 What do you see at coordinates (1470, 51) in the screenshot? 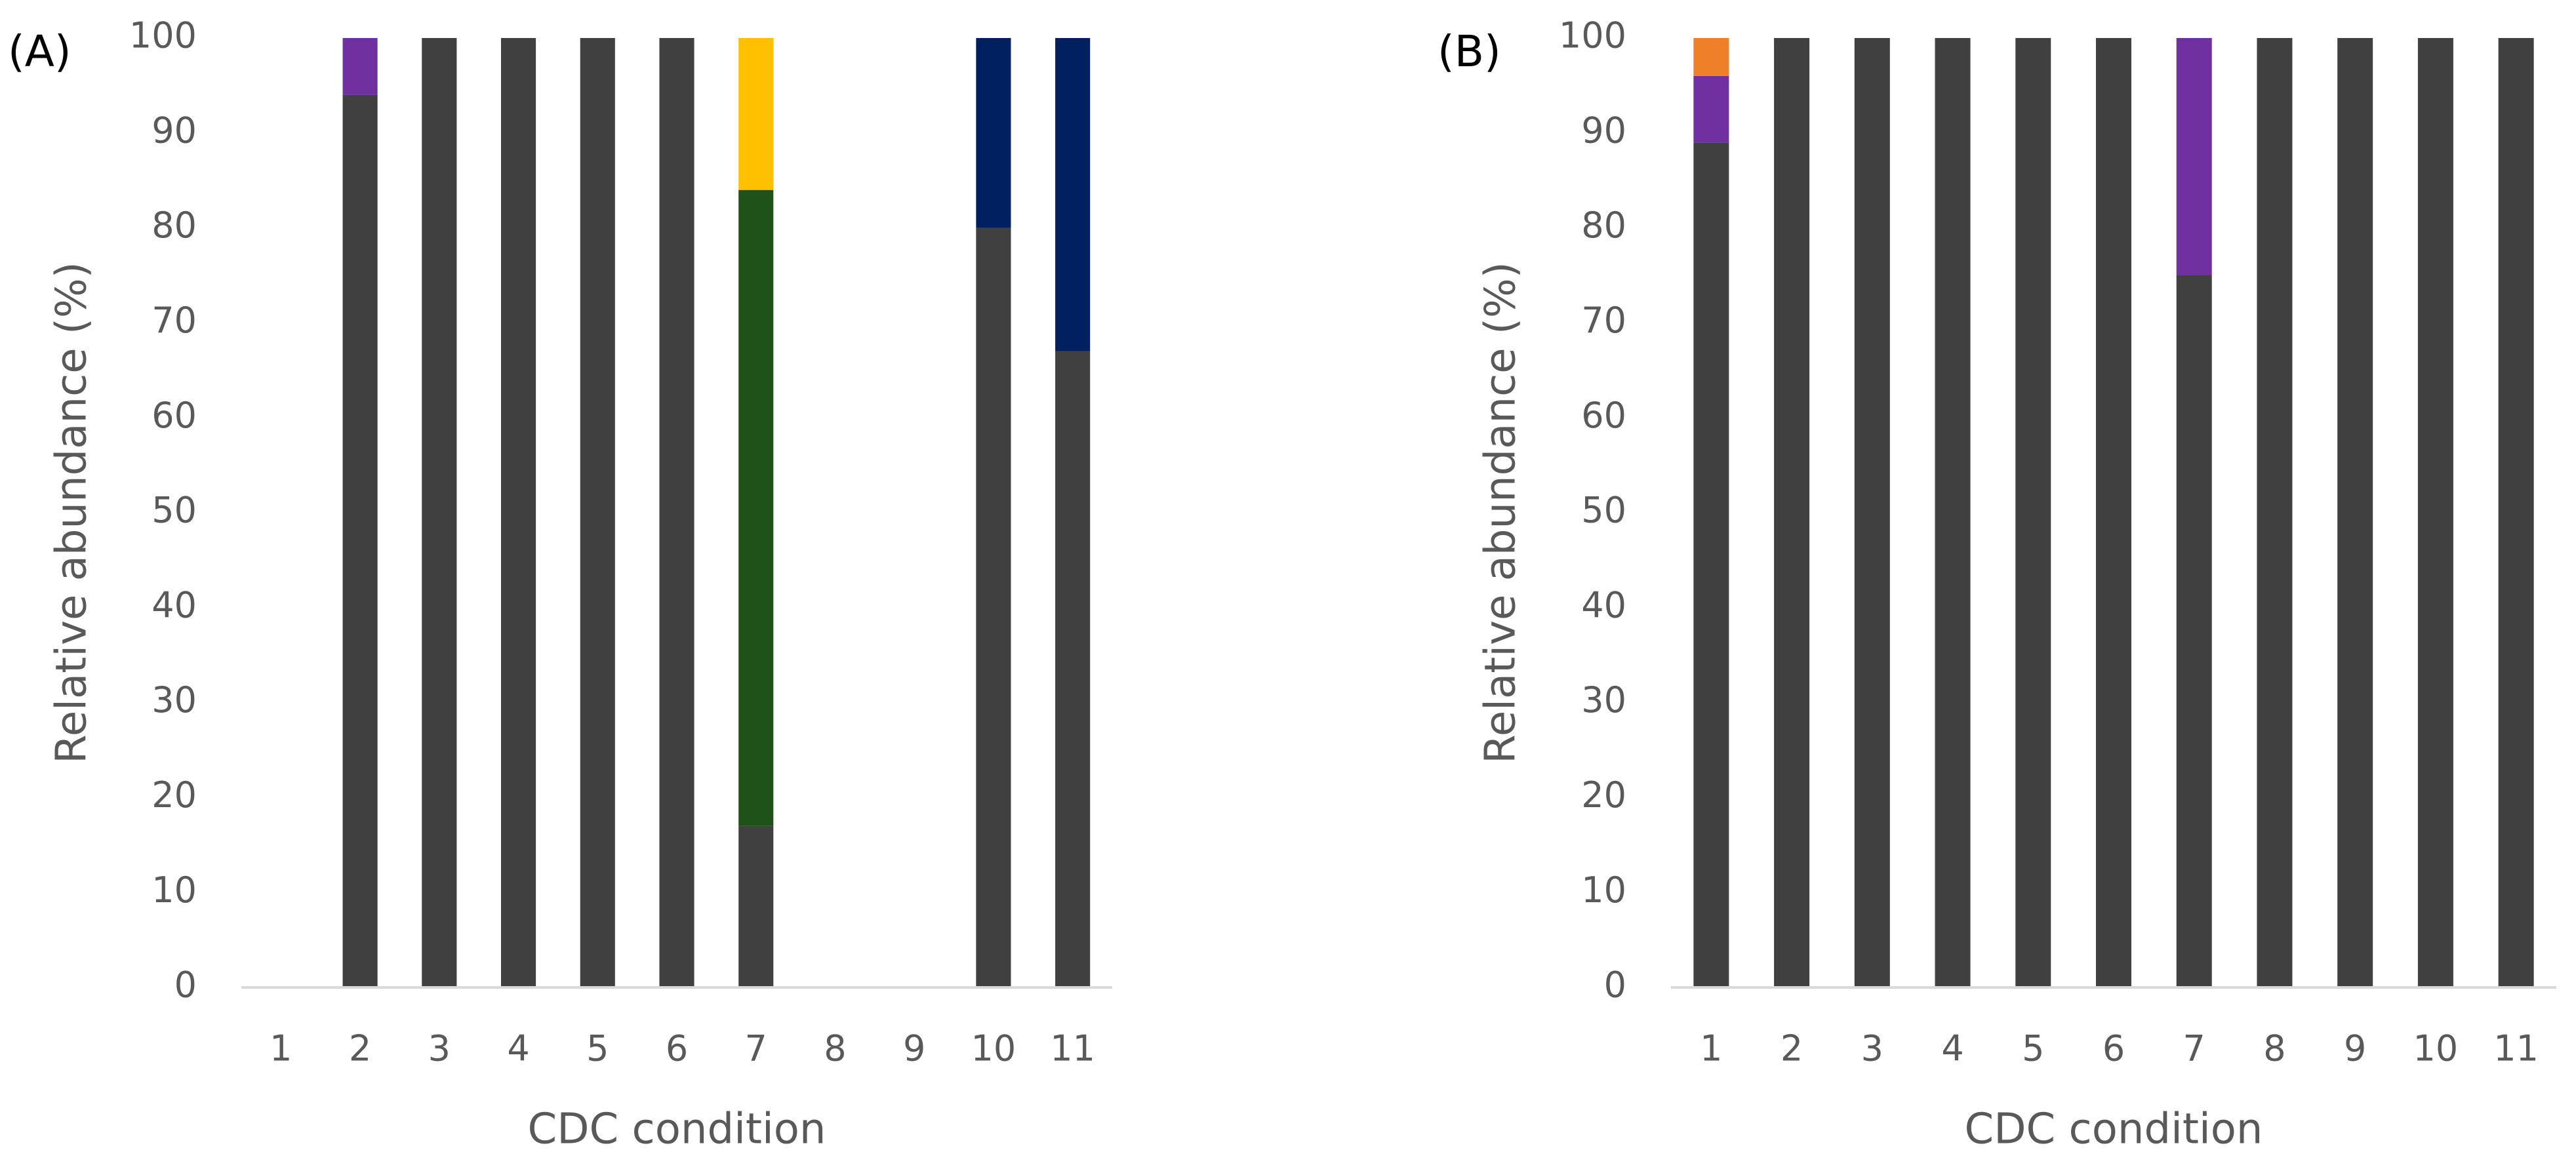
I see `panel-label: (B)` at bounding box center [1470, 51].